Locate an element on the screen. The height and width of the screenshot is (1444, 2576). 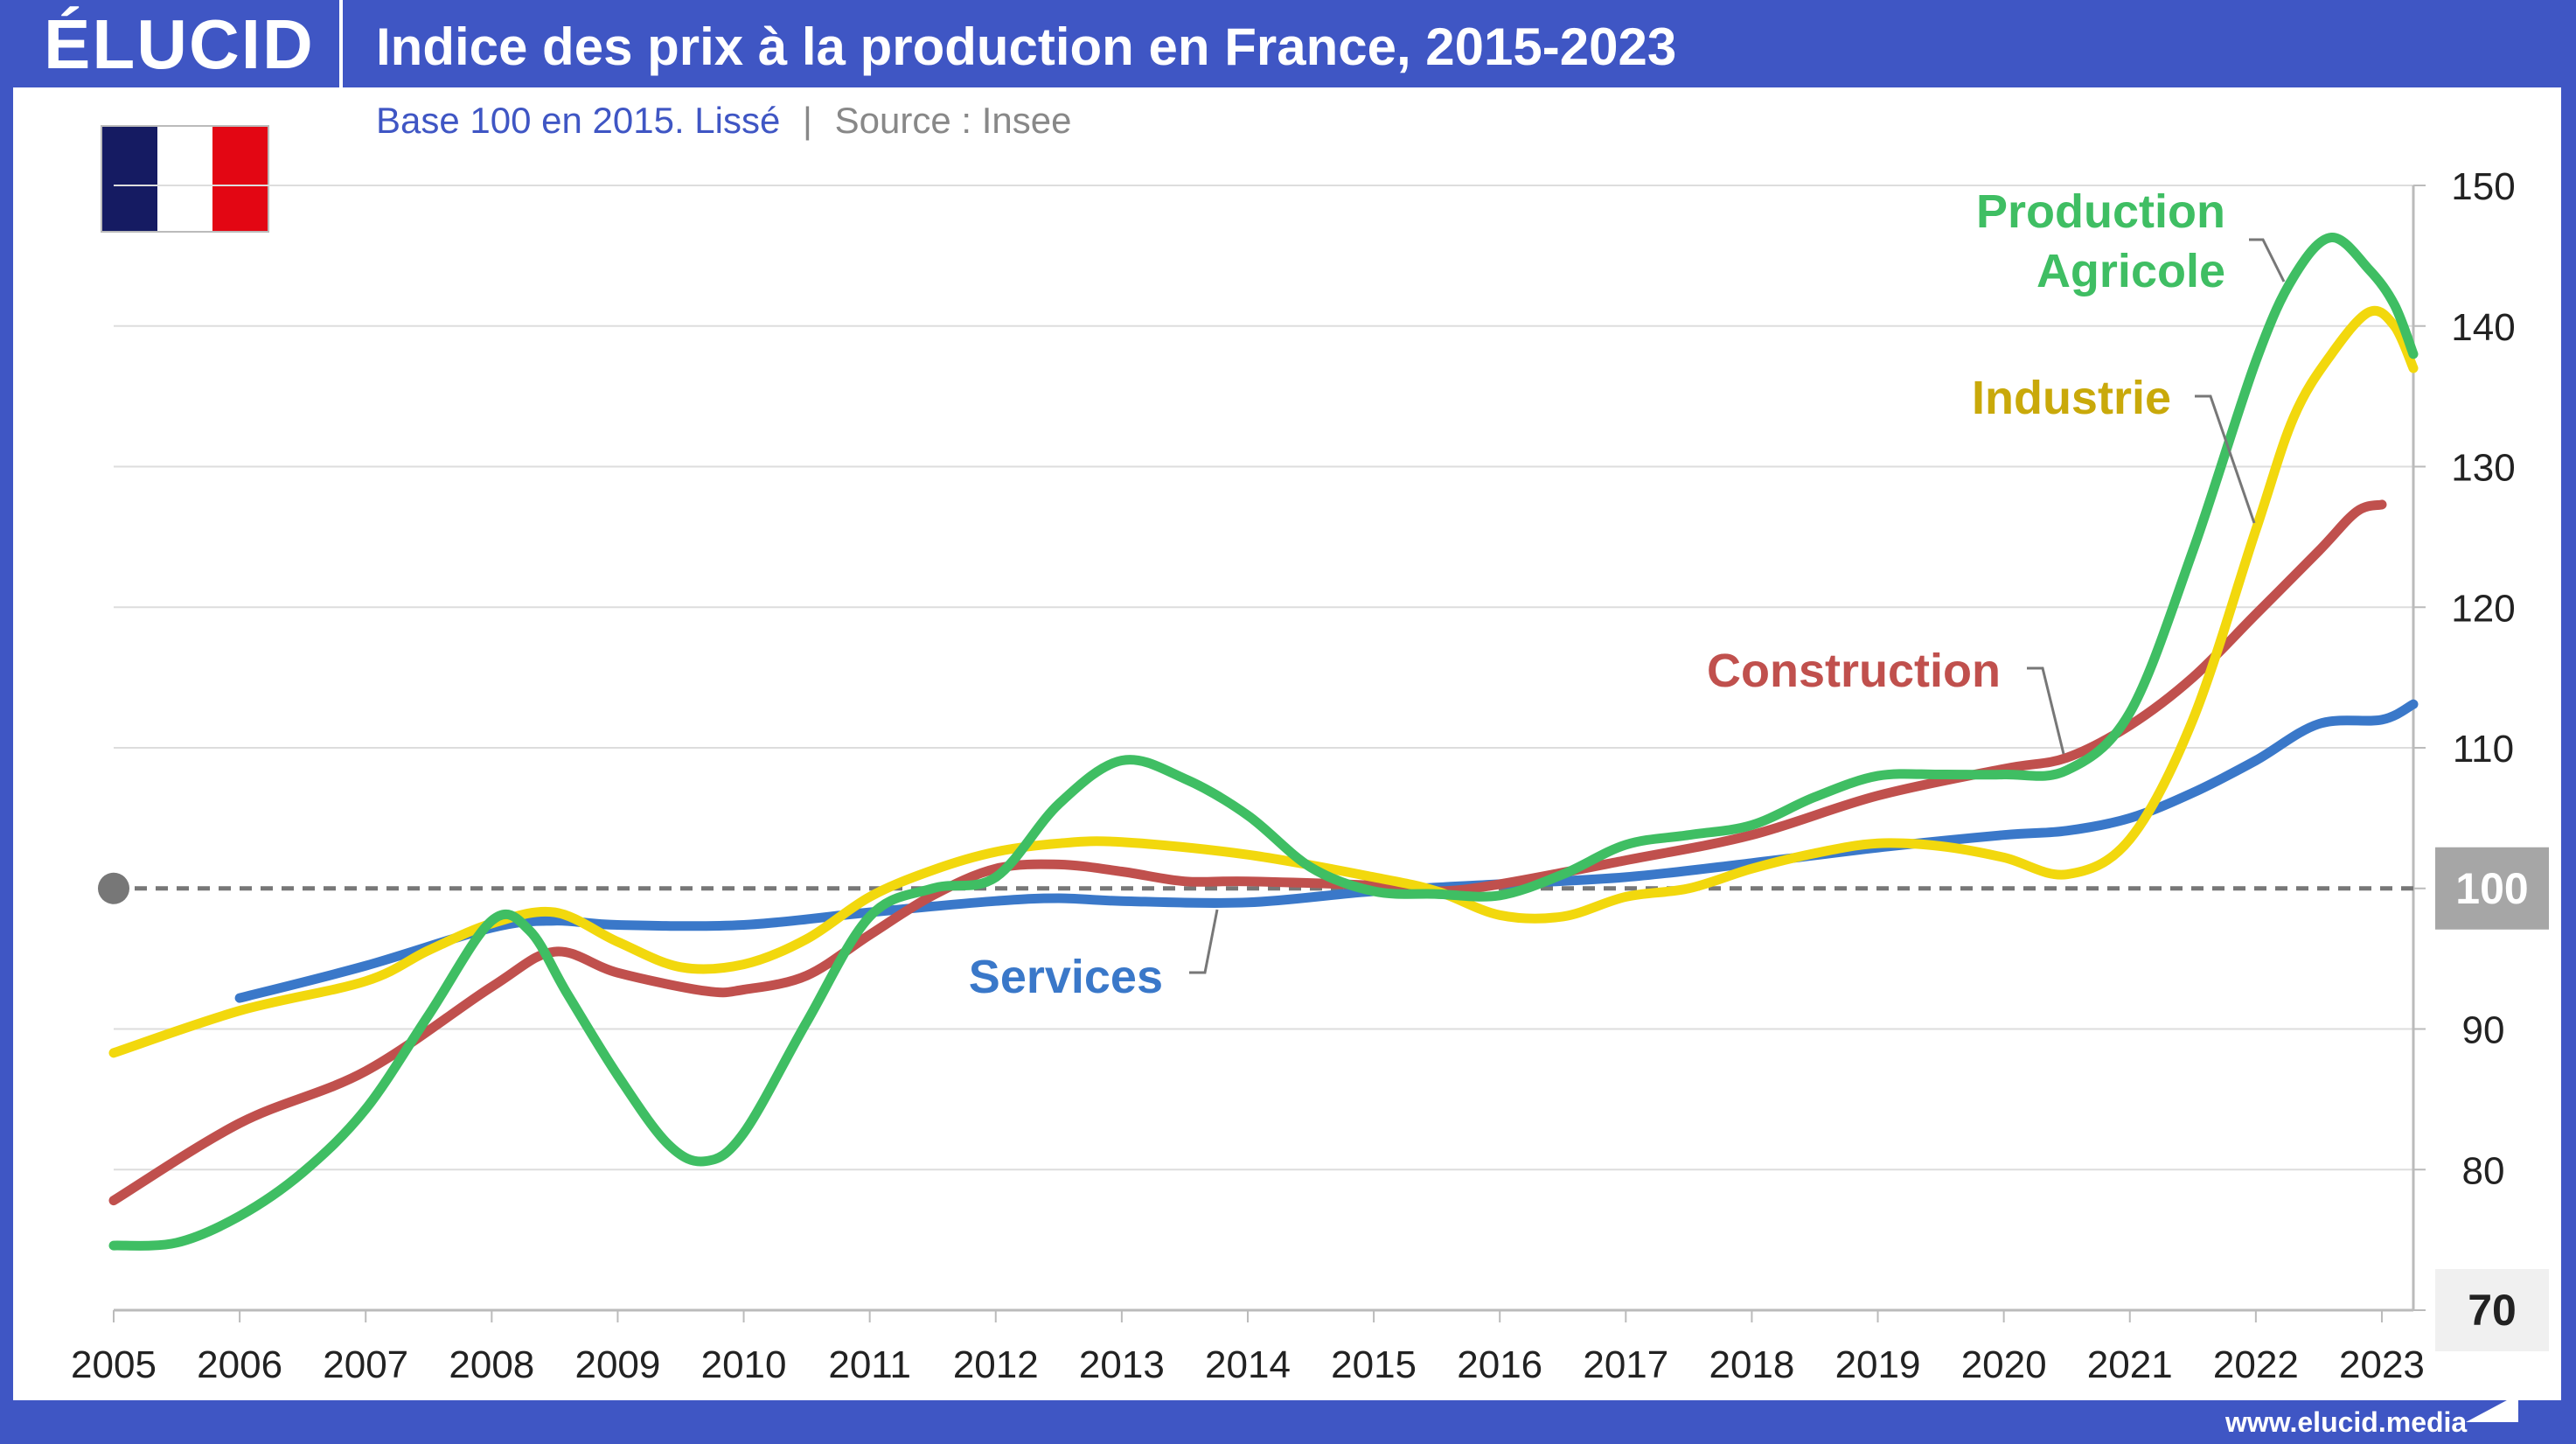
subtitle-base: Base 100 en 2015. Lissé is located at coordinates (578, 121).